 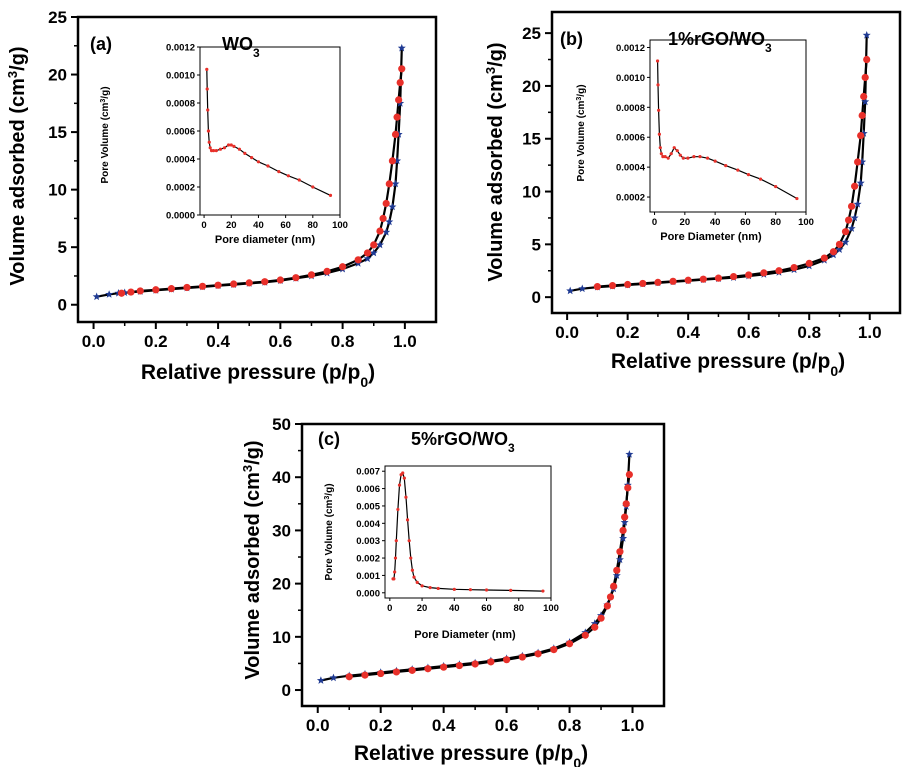 What do you see at coordinates (368, 533) in the screenshot?
I see `panel-c-inset-y-tick-labels: 0.000 0.001 0.002 0.003 0.004 0.005 0.006 0.007` at bounding box center [368, 533].